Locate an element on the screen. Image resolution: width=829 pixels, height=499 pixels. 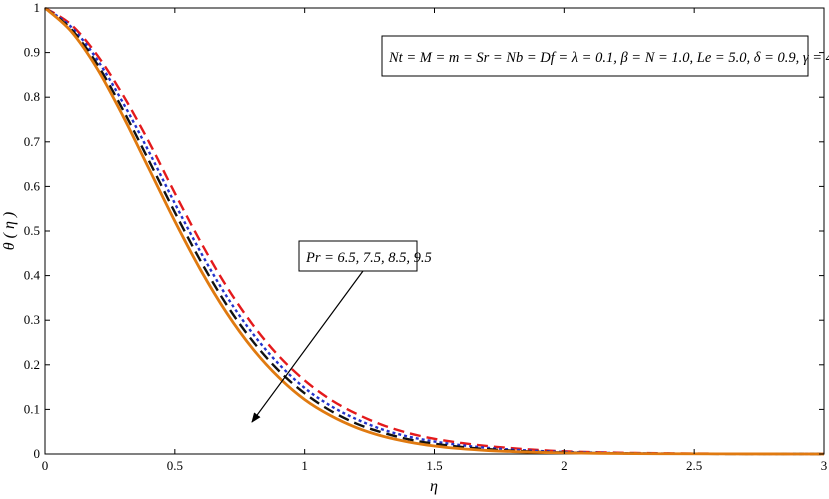
y-tick-label: 0.8 is located at coordinates (32, 96).